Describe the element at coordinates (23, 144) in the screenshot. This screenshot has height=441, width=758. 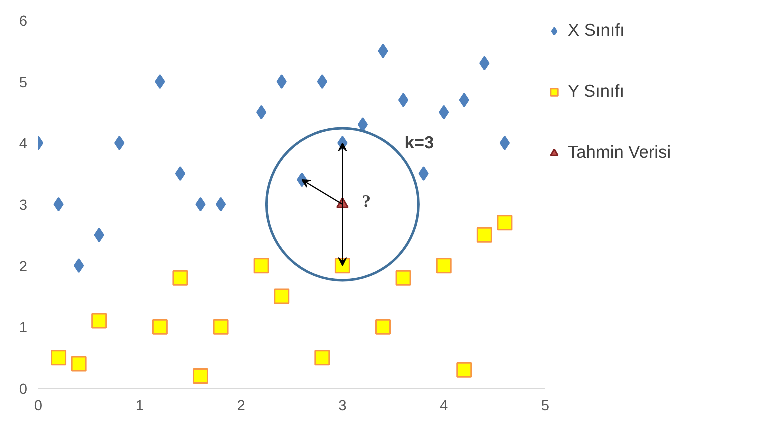
I see `y-tick-label: 4` at that location.